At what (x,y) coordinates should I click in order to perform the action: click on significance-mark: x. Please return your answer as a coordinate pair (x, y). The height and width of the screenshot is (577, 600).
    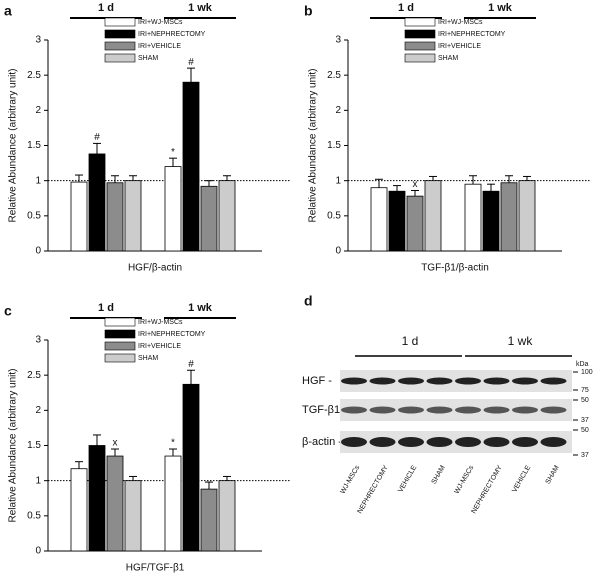
    Looking at the image, I should click on (115, 443).